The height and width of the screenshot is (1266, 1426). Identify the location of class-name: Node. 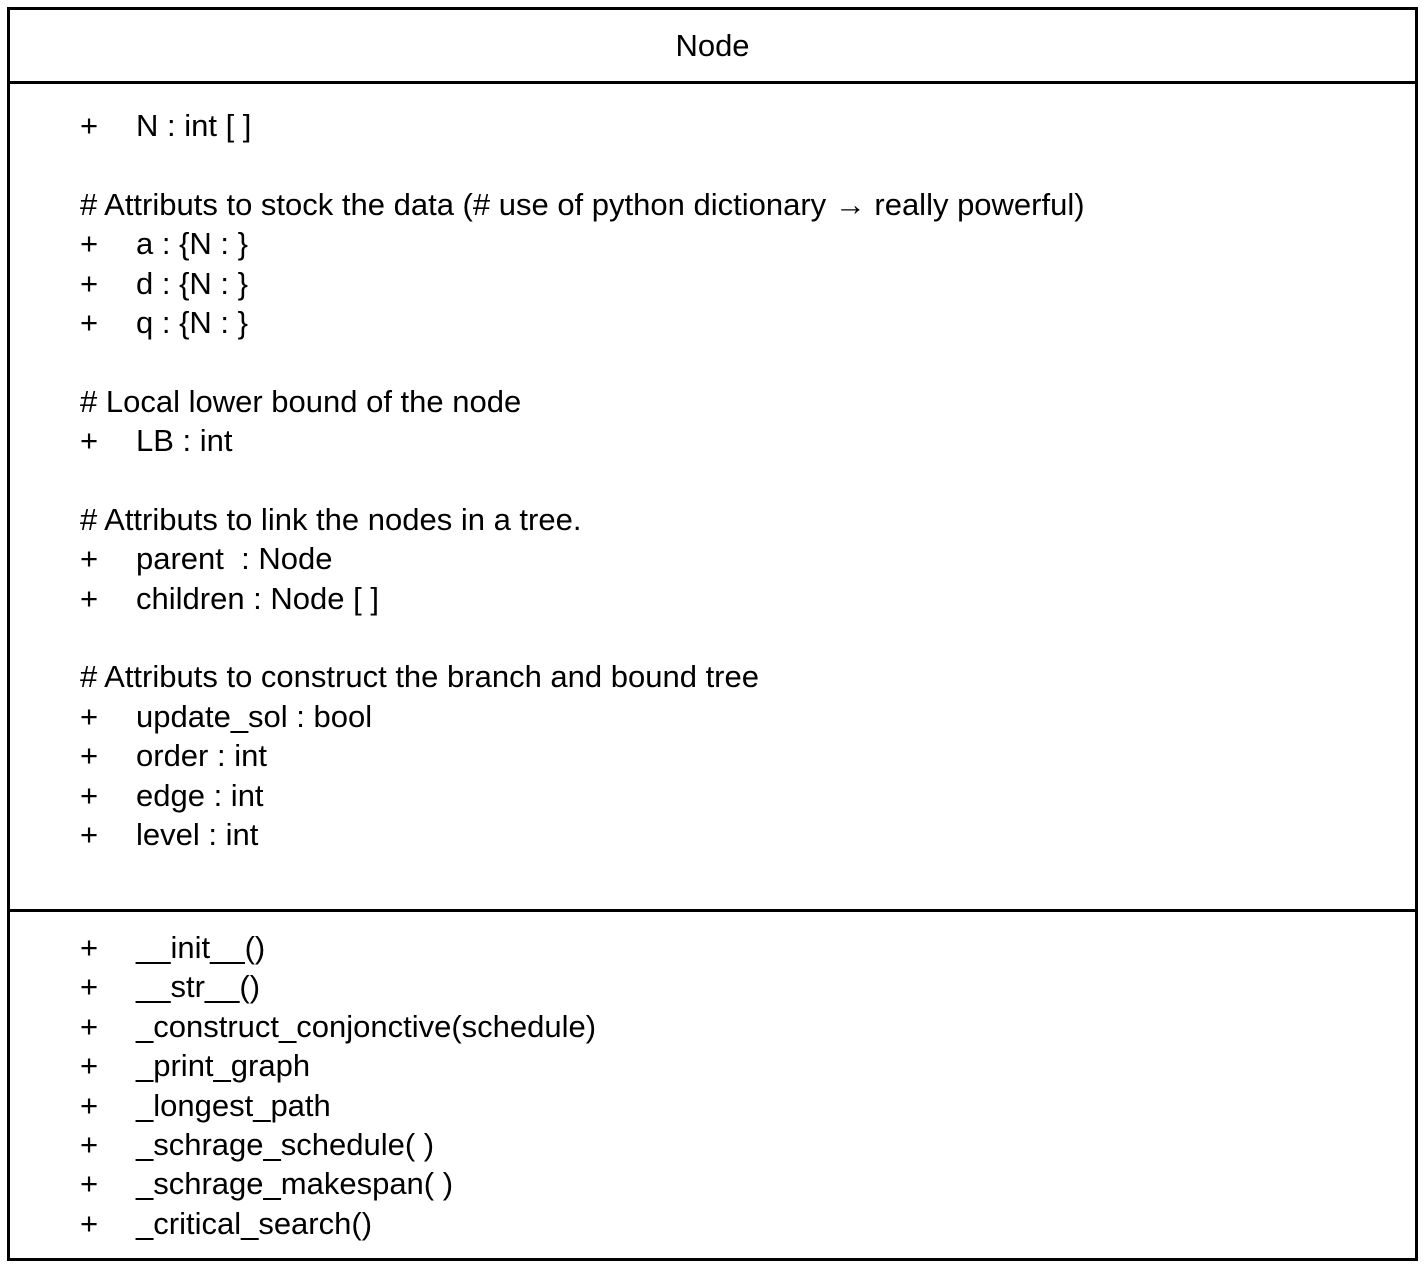
(712, 47).